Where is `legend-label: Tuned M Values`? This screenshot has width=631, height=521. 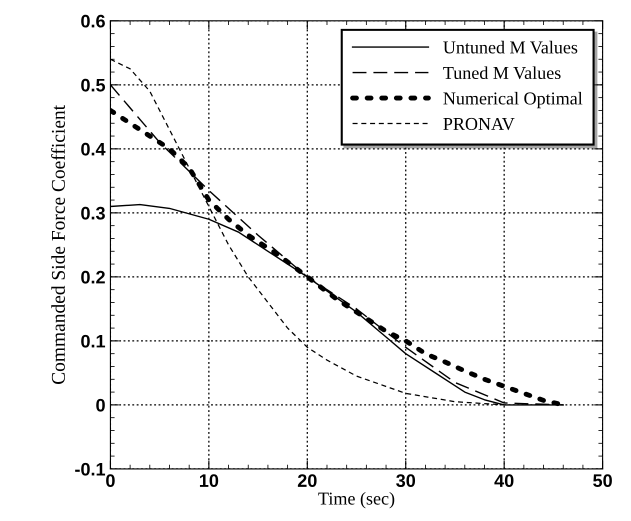 legend-label: Tuned M Values is located at coordinates (502, 73).